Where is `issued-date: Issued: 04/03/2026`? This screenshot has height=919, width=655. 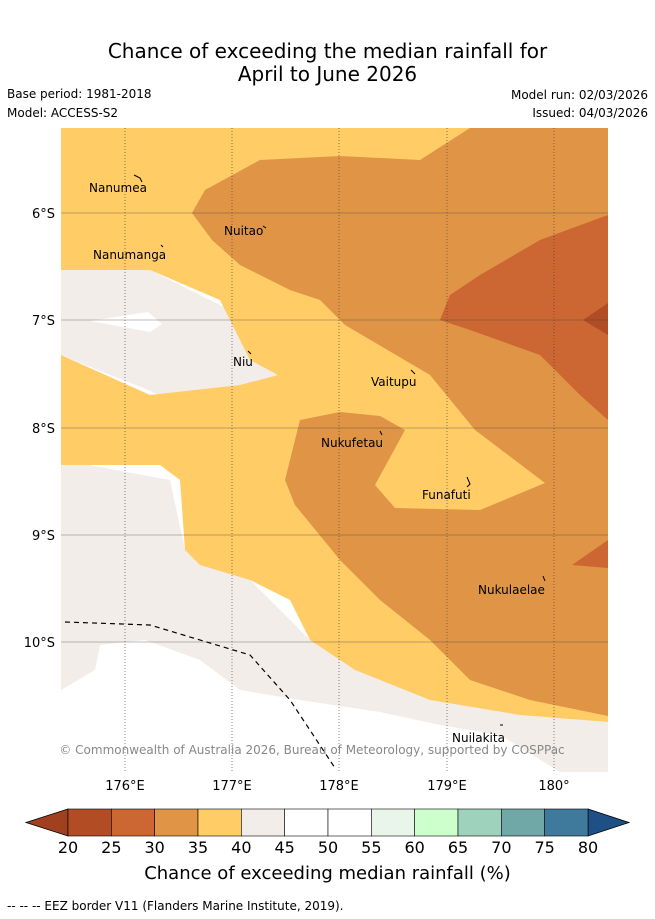 issued-date: Issued: 04/03/2026 is located at coordinates (590, 113).